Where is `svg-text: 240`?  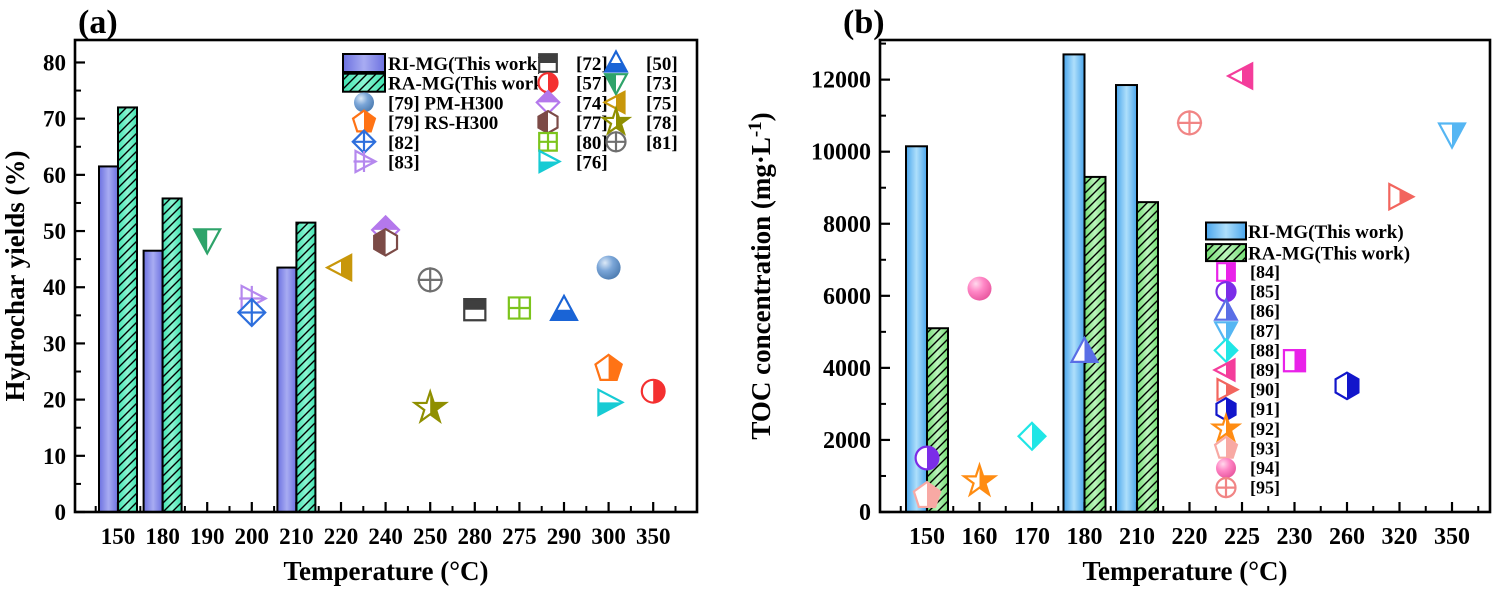 svg-text: 240 is located at coordinates (385, 536).